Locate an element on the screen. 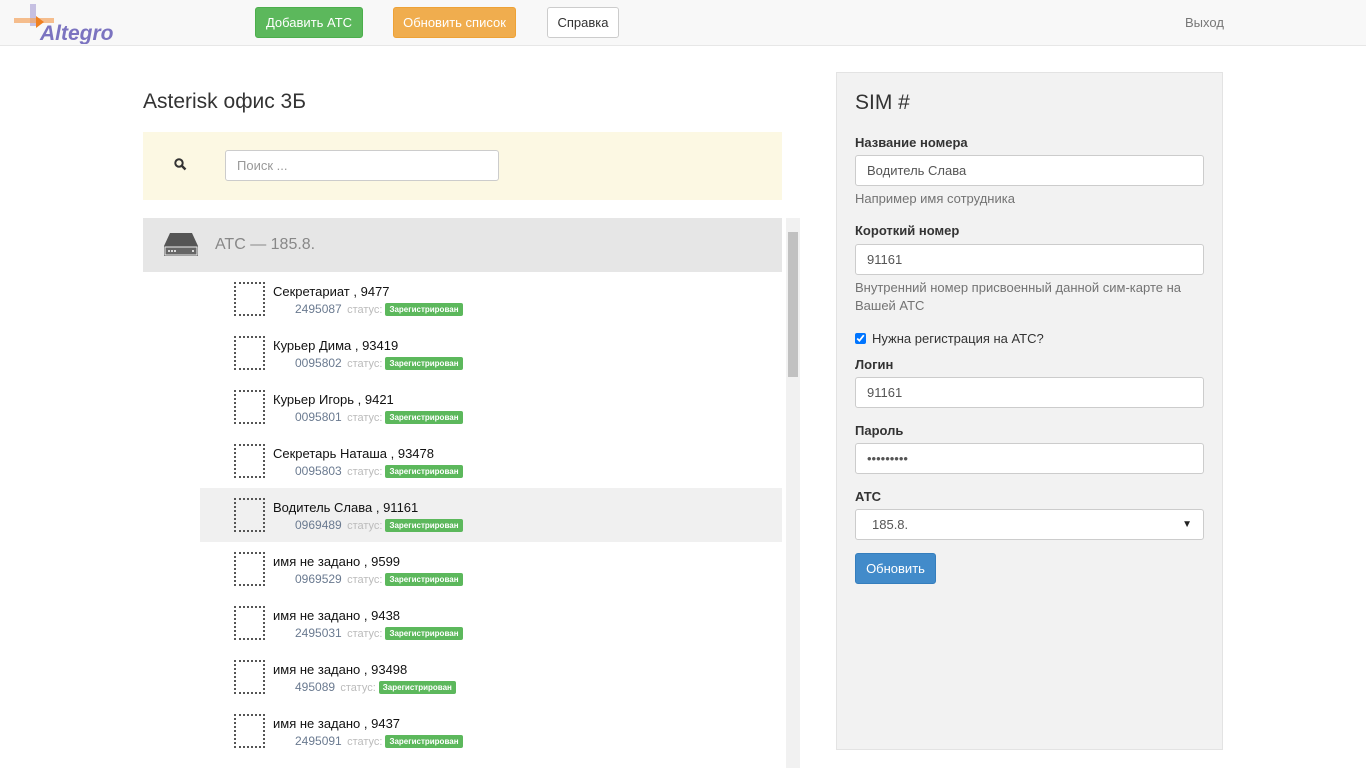 This screenshot has width=1366, height=768. add-ats-button: Добавить АТС is located at coordinates (309, 22).